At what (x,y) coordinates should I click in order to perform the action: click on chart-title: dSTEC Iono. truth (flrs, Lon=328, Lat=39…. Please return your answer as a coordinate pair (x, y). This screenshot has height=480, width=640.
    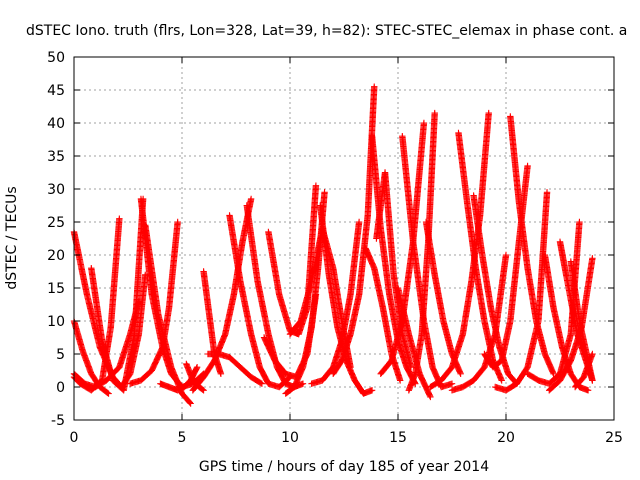
    Looking at the image, I should click on (326, 31).